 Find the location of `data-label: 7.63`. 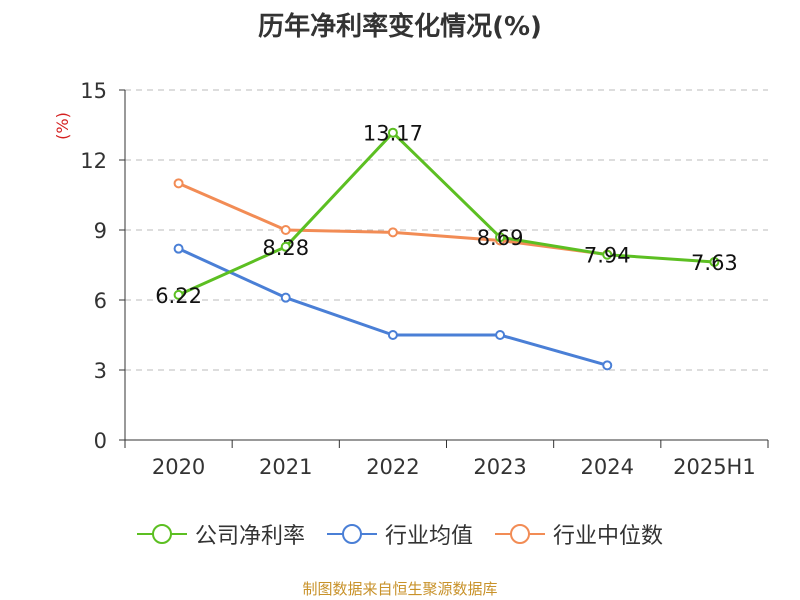

data-label: 7.63 is located at coordinates (714, 263).